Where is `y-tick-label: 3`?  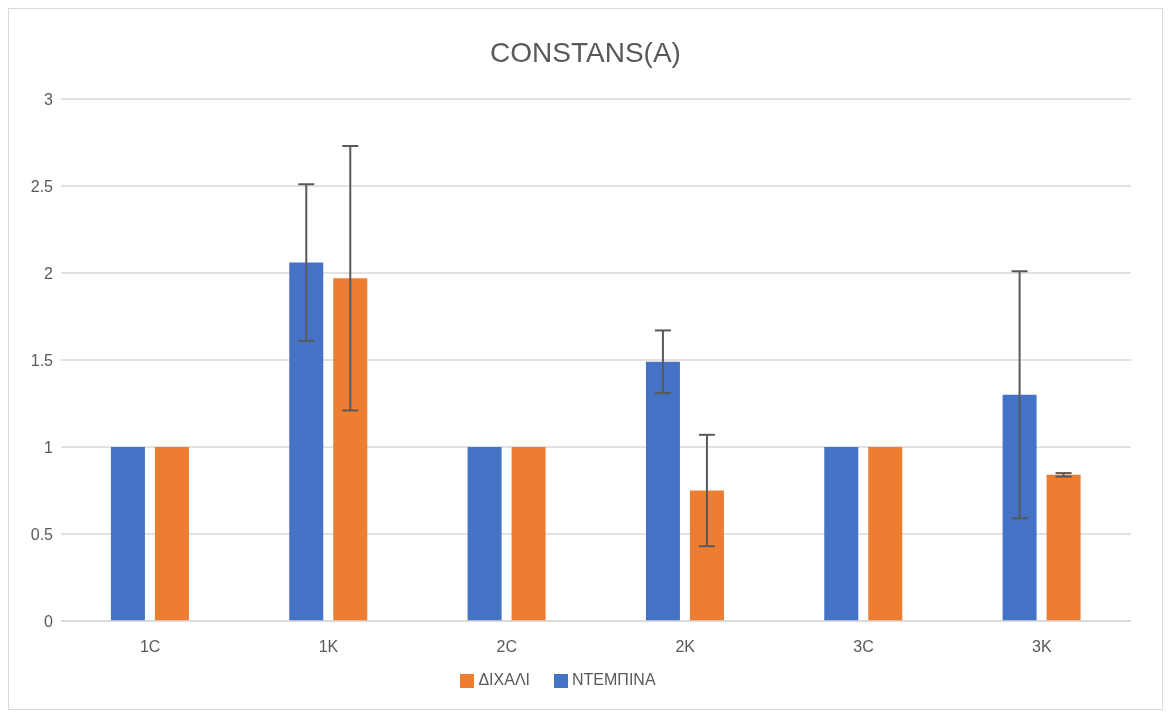
y-tick-label: 3 is located at coordinates (49, 99).